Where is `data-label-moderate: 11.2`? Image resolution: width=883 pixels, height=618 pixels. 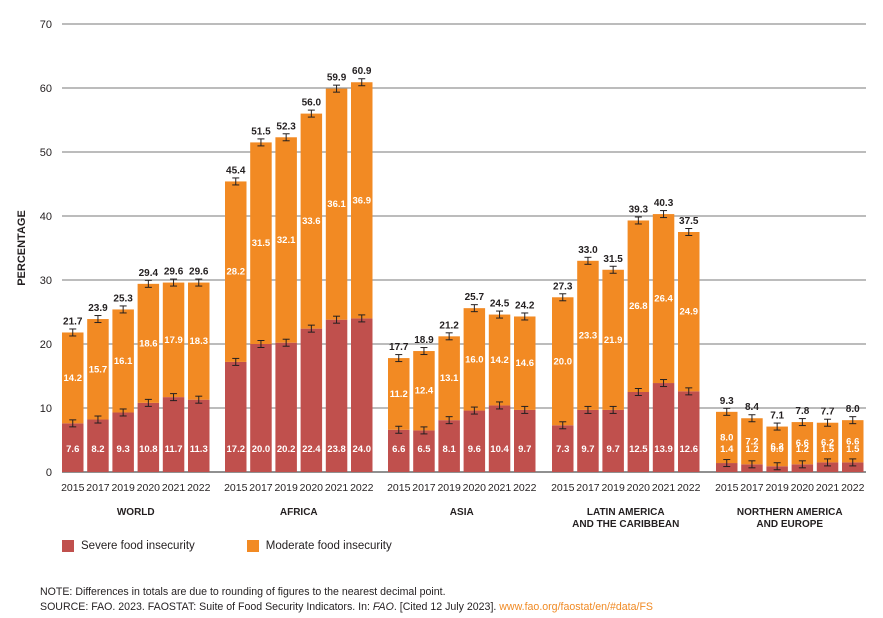 data-label-moderate: 11.2 is located at coordinates (399, 394).